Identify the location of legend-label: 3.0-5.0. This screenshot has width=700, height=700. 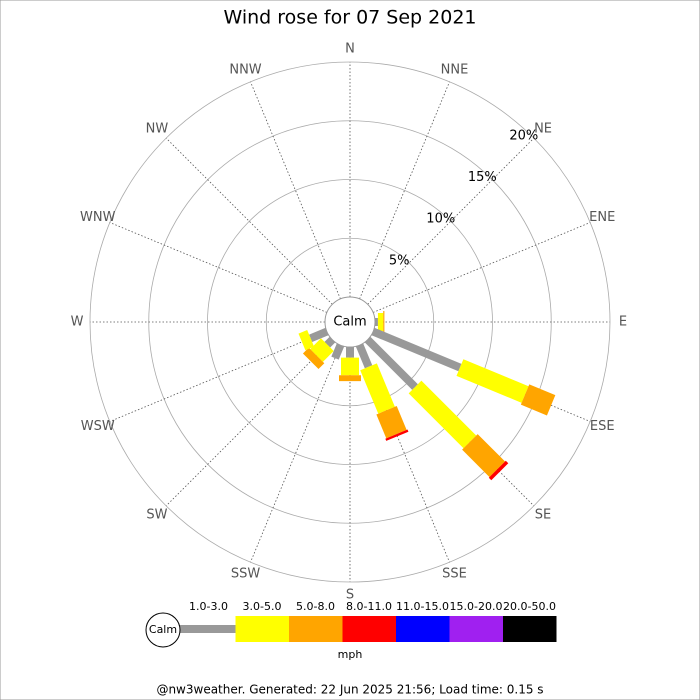
(262, 606).